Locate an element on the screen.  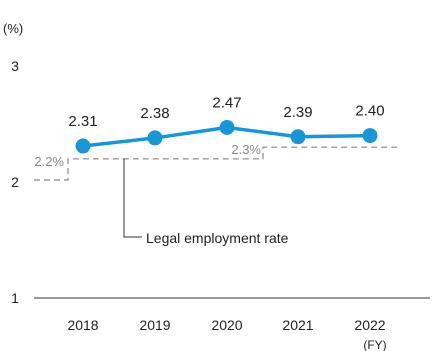
legal-rate-label: 2.3% is located at coordinates (246, 149).